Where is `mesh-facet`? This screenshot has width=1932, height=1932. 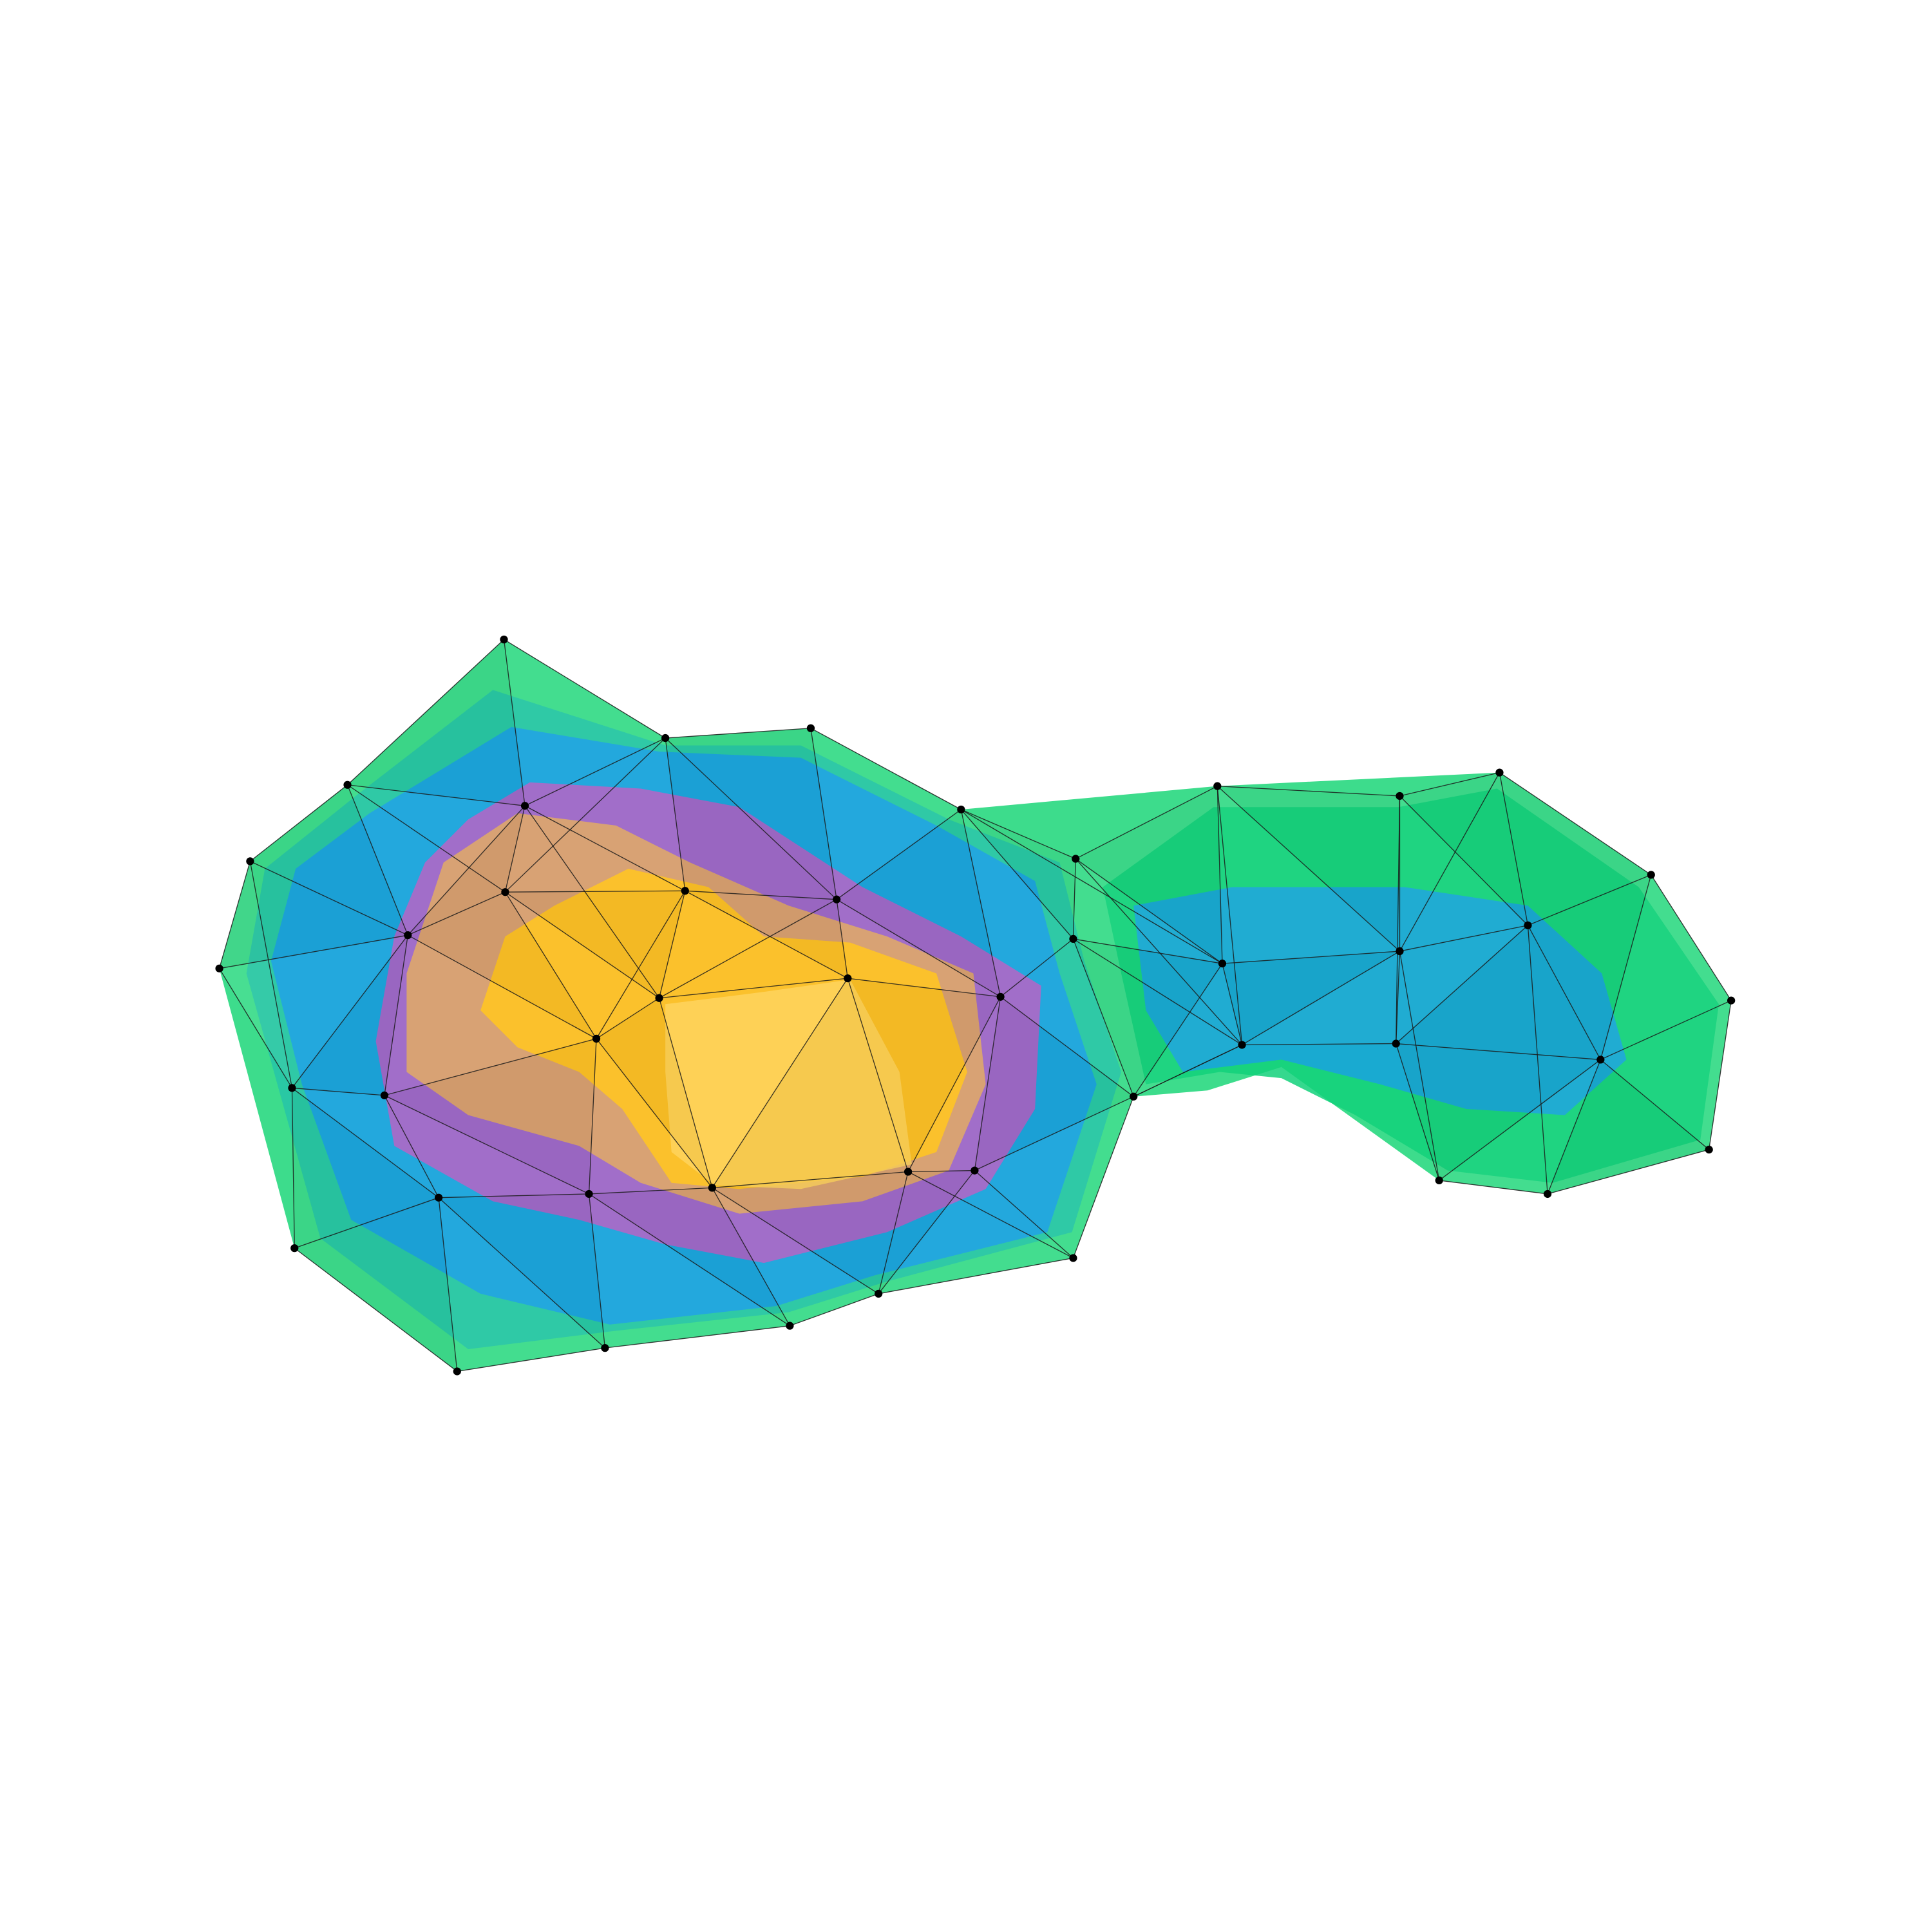 mesh-facet is located at coordinates (437, 722).